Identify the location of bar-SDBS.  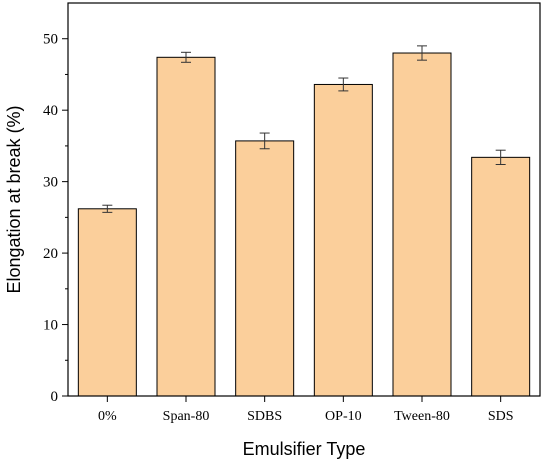
(265, 268).